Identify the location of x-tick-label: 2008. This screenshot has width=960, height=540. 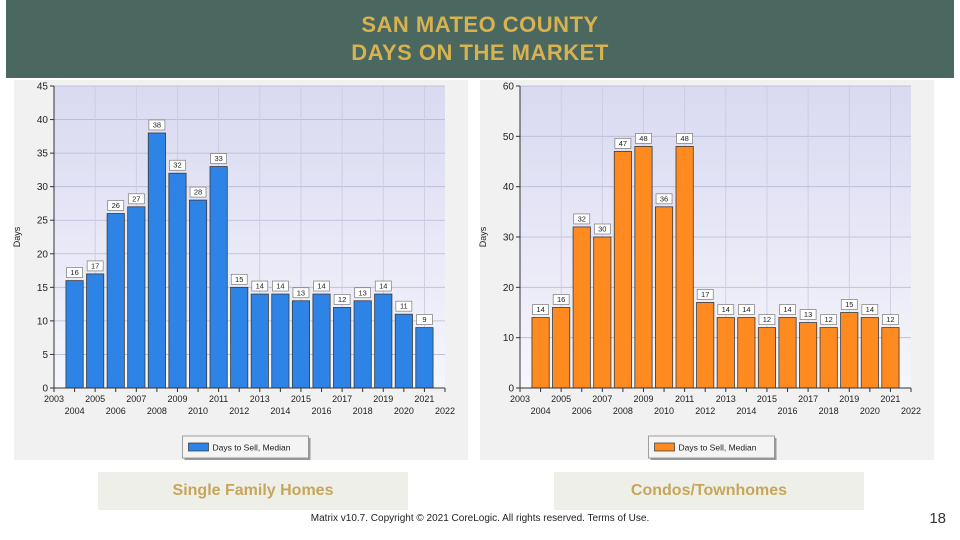
(623, 411).